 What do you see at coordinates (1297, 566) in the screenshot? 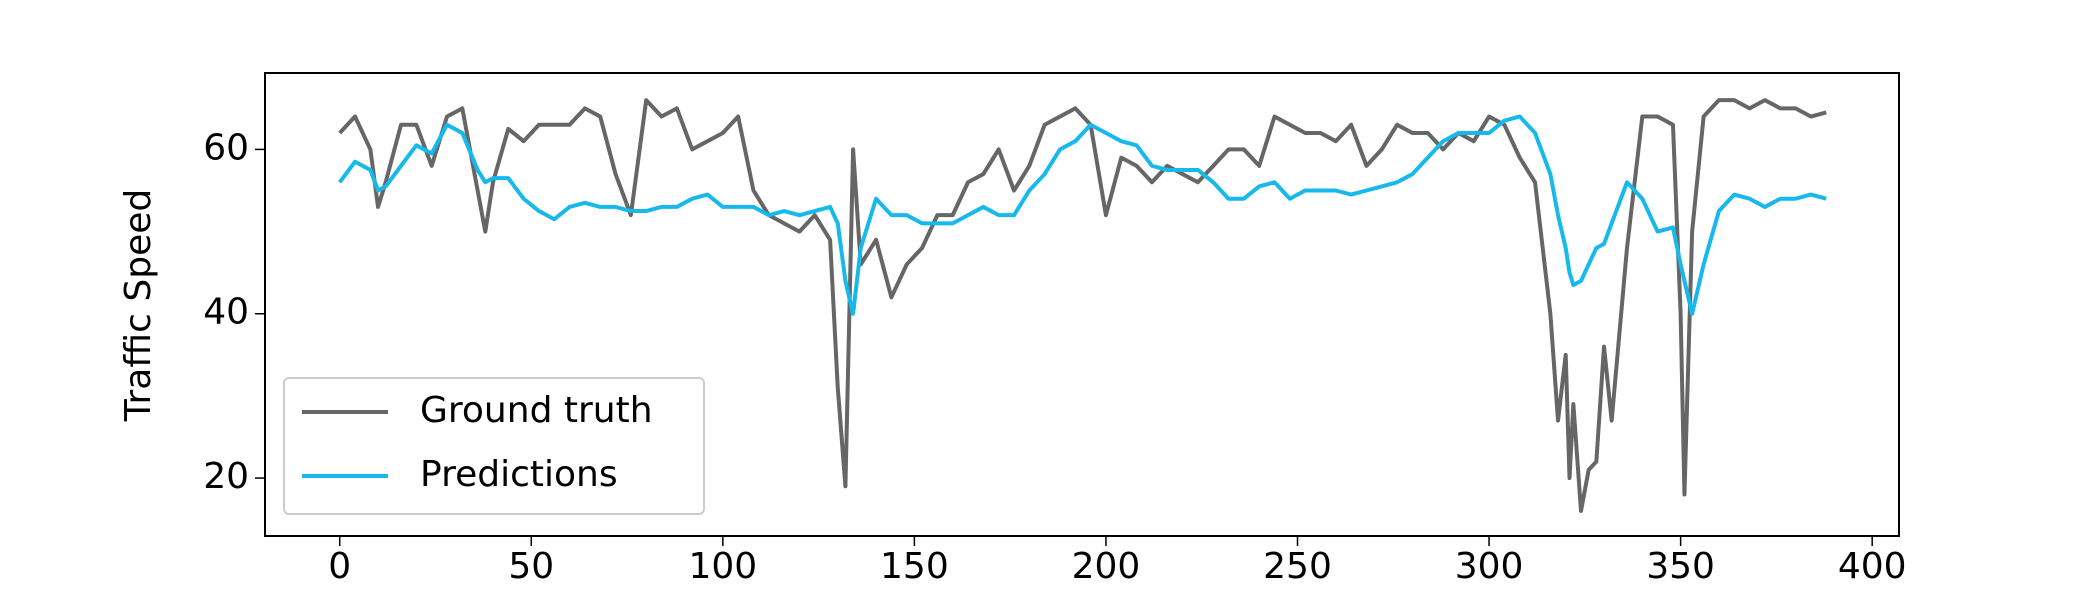
I see `x-tick-label: 250` at bounding box center [1297, 566].